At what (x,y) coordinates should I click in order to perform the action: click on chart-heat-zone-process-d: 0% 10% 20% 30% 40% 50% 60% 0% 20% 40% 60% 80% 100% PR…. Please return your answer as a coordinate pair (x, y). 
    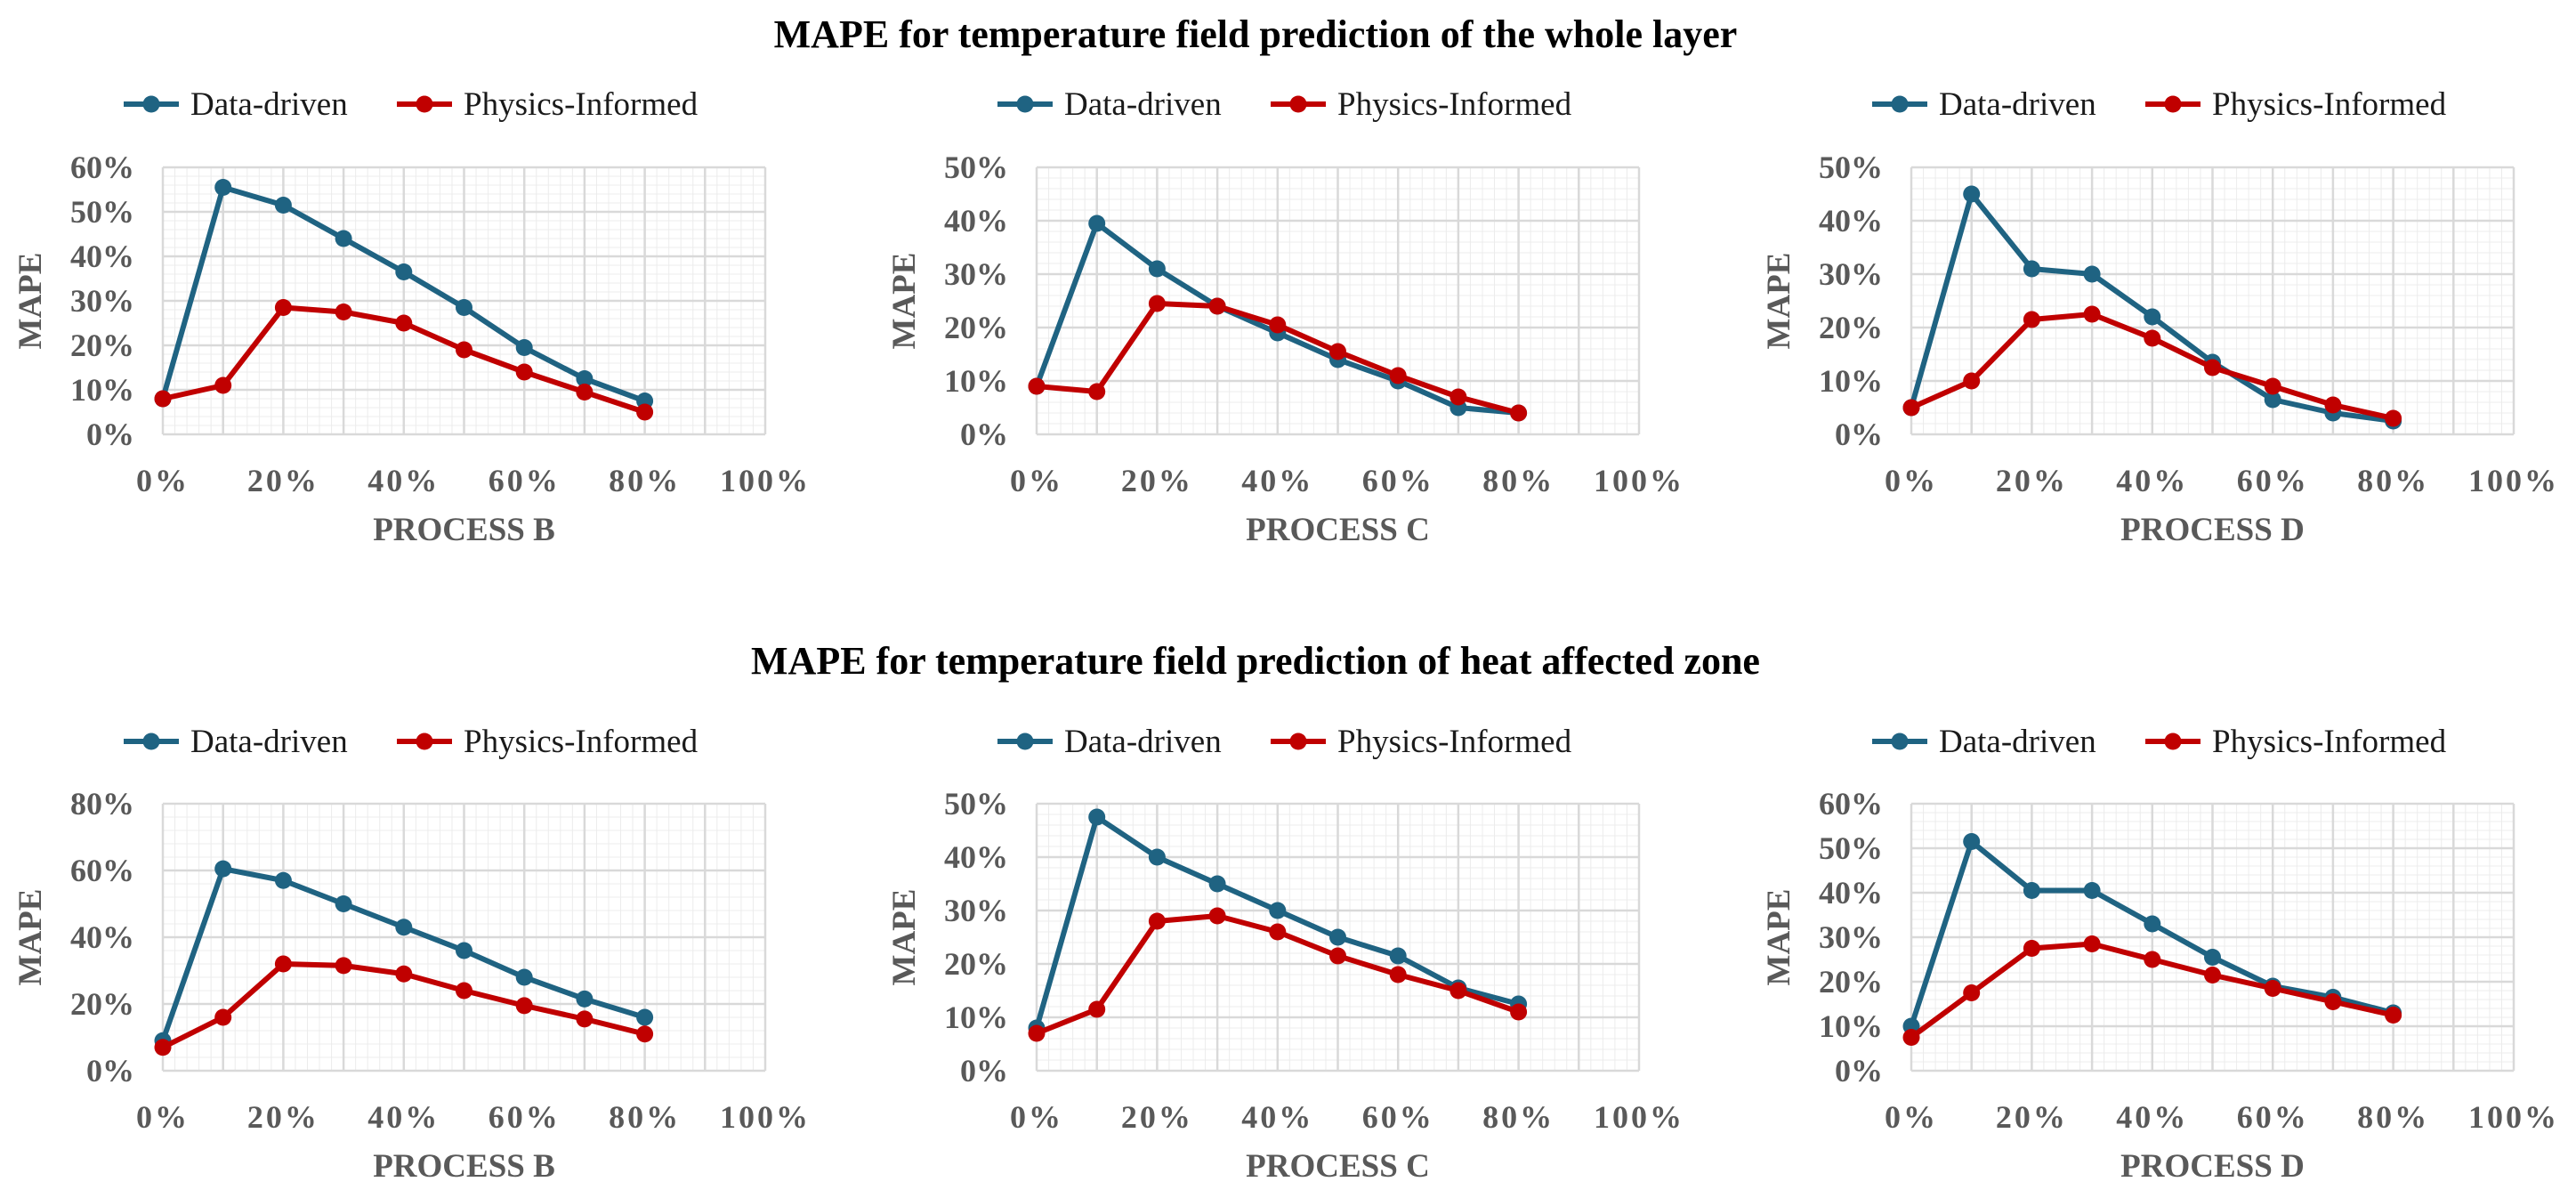
    Looking at the image, I should click on (2160, 954).